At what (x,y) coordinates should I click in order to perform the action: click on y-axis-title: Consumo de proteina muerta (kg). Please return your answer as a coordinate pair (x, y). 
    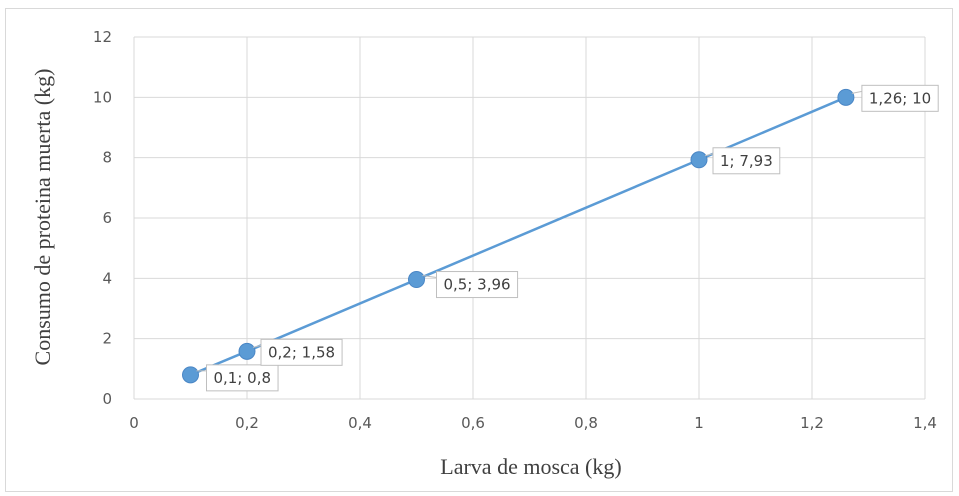
    Looking at the image, I should click on (42, 217).